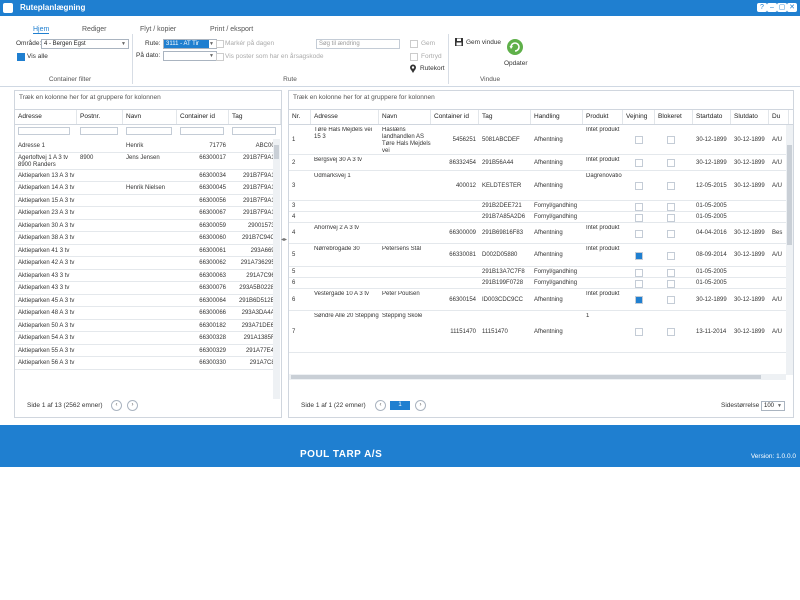 The width and height of the screenshot is (800, 600). I want to click on tab-home: Hjem, so click(41, 30).